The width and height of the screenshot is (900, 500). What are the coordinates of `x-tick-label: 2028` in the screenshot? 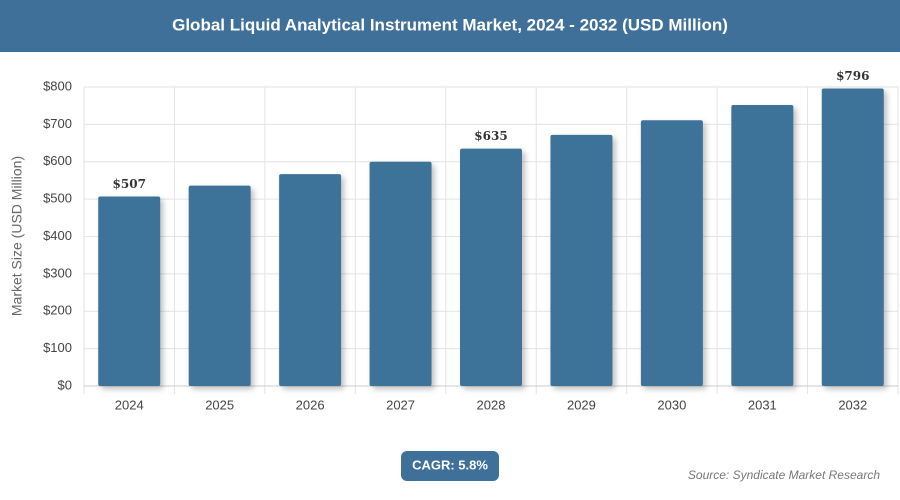 It's located at (491, 404).